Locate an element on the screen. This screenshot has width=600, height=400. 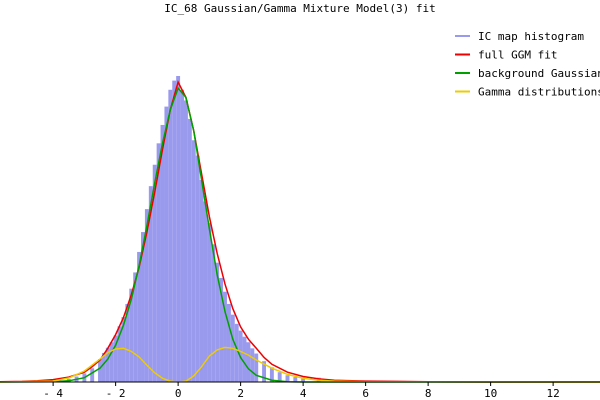
x-tick-label: - 4 is located at coordinates (53, 393).